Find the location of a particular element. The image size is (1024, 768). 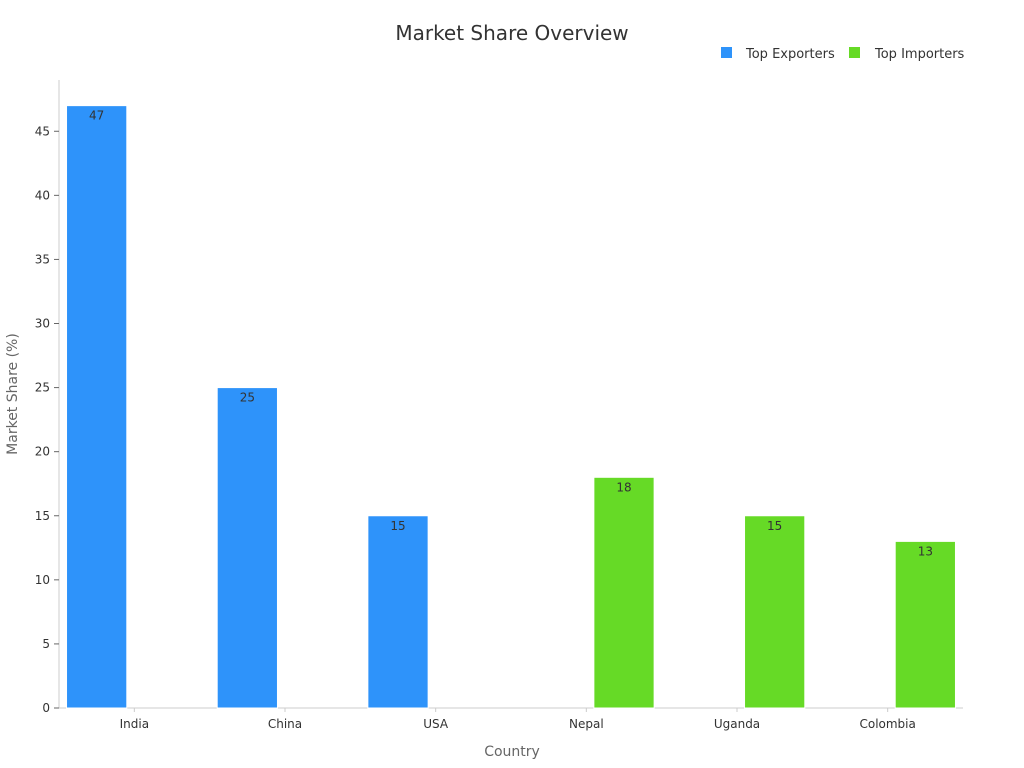

bar-colombia is located at coordinates (925, 624).